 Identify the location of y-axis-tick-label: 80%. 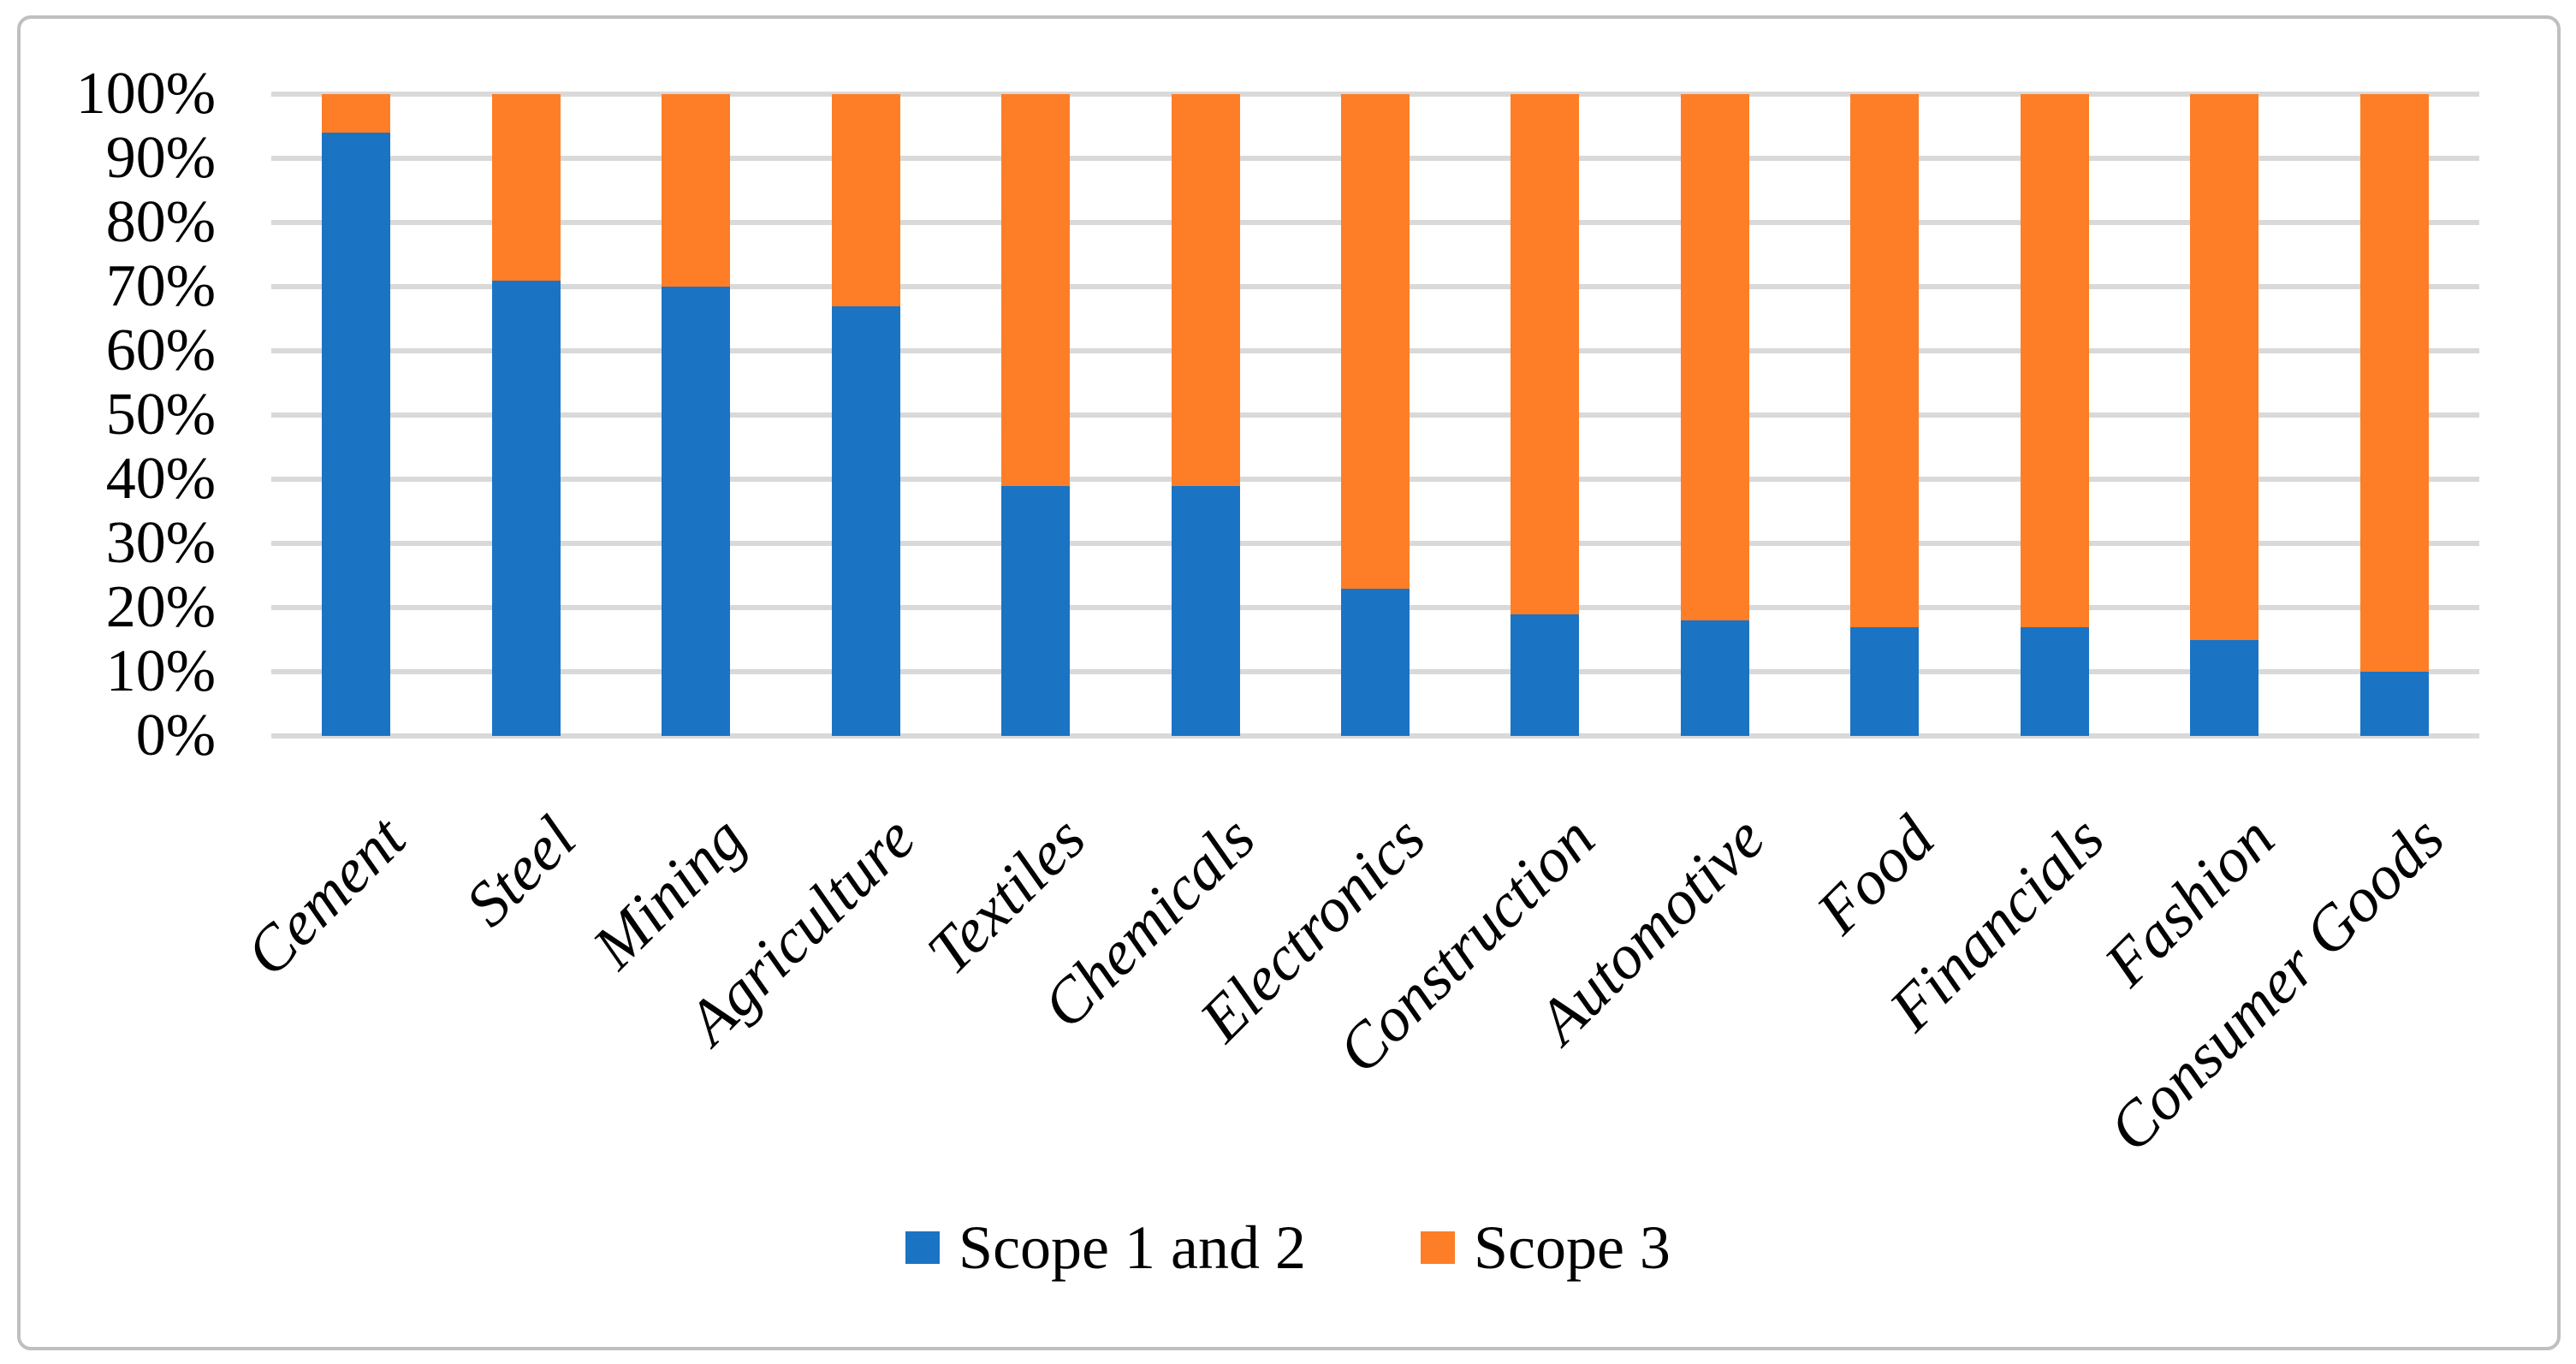
(160, 222).